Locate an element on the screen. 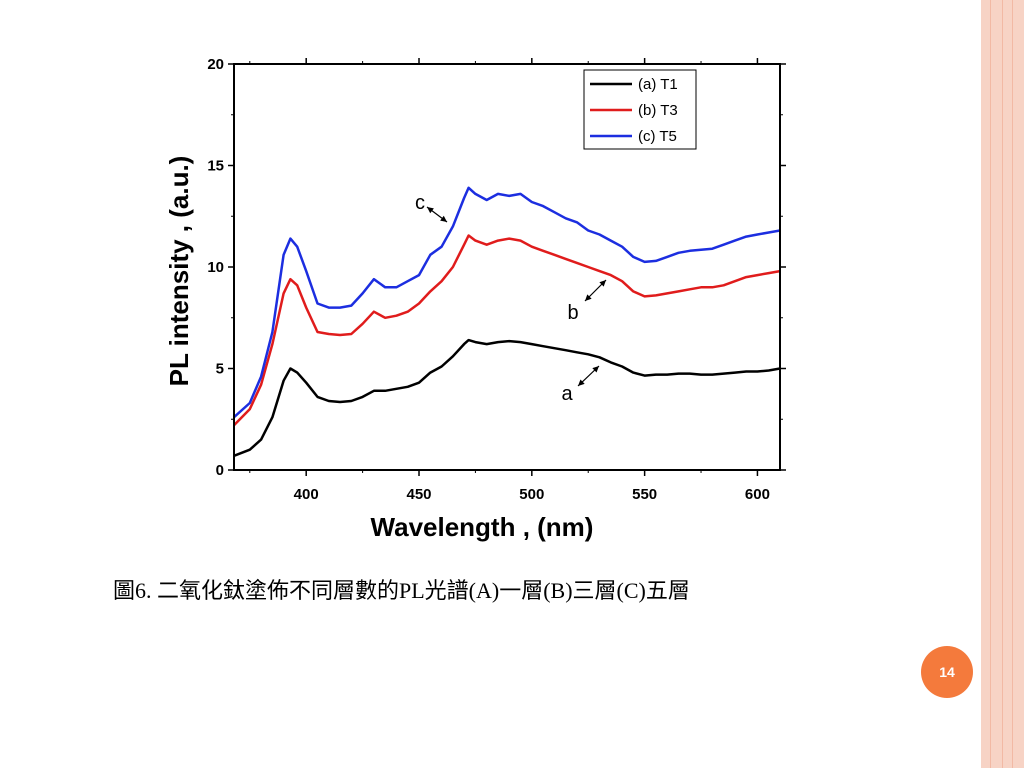  y-tick-label: 15 is located at coordinates (215, 166).